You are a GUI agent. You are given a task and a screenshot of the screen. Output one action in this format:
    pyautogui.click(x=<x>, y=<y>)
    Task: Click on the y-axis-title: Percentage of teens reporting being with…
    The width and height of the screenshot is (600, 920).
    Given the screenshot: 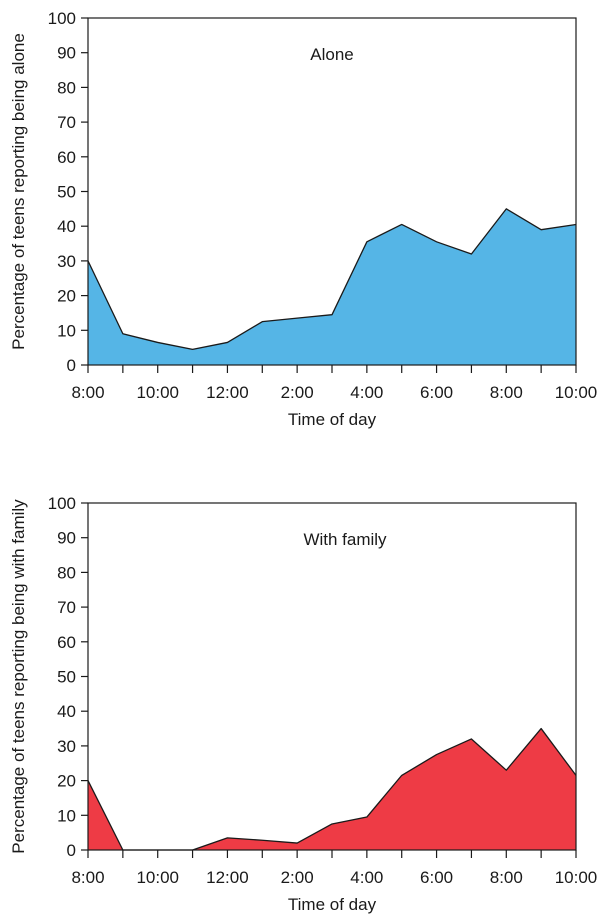 What is the action you would take?
    pyautogui.click(x=18, y=676)
    